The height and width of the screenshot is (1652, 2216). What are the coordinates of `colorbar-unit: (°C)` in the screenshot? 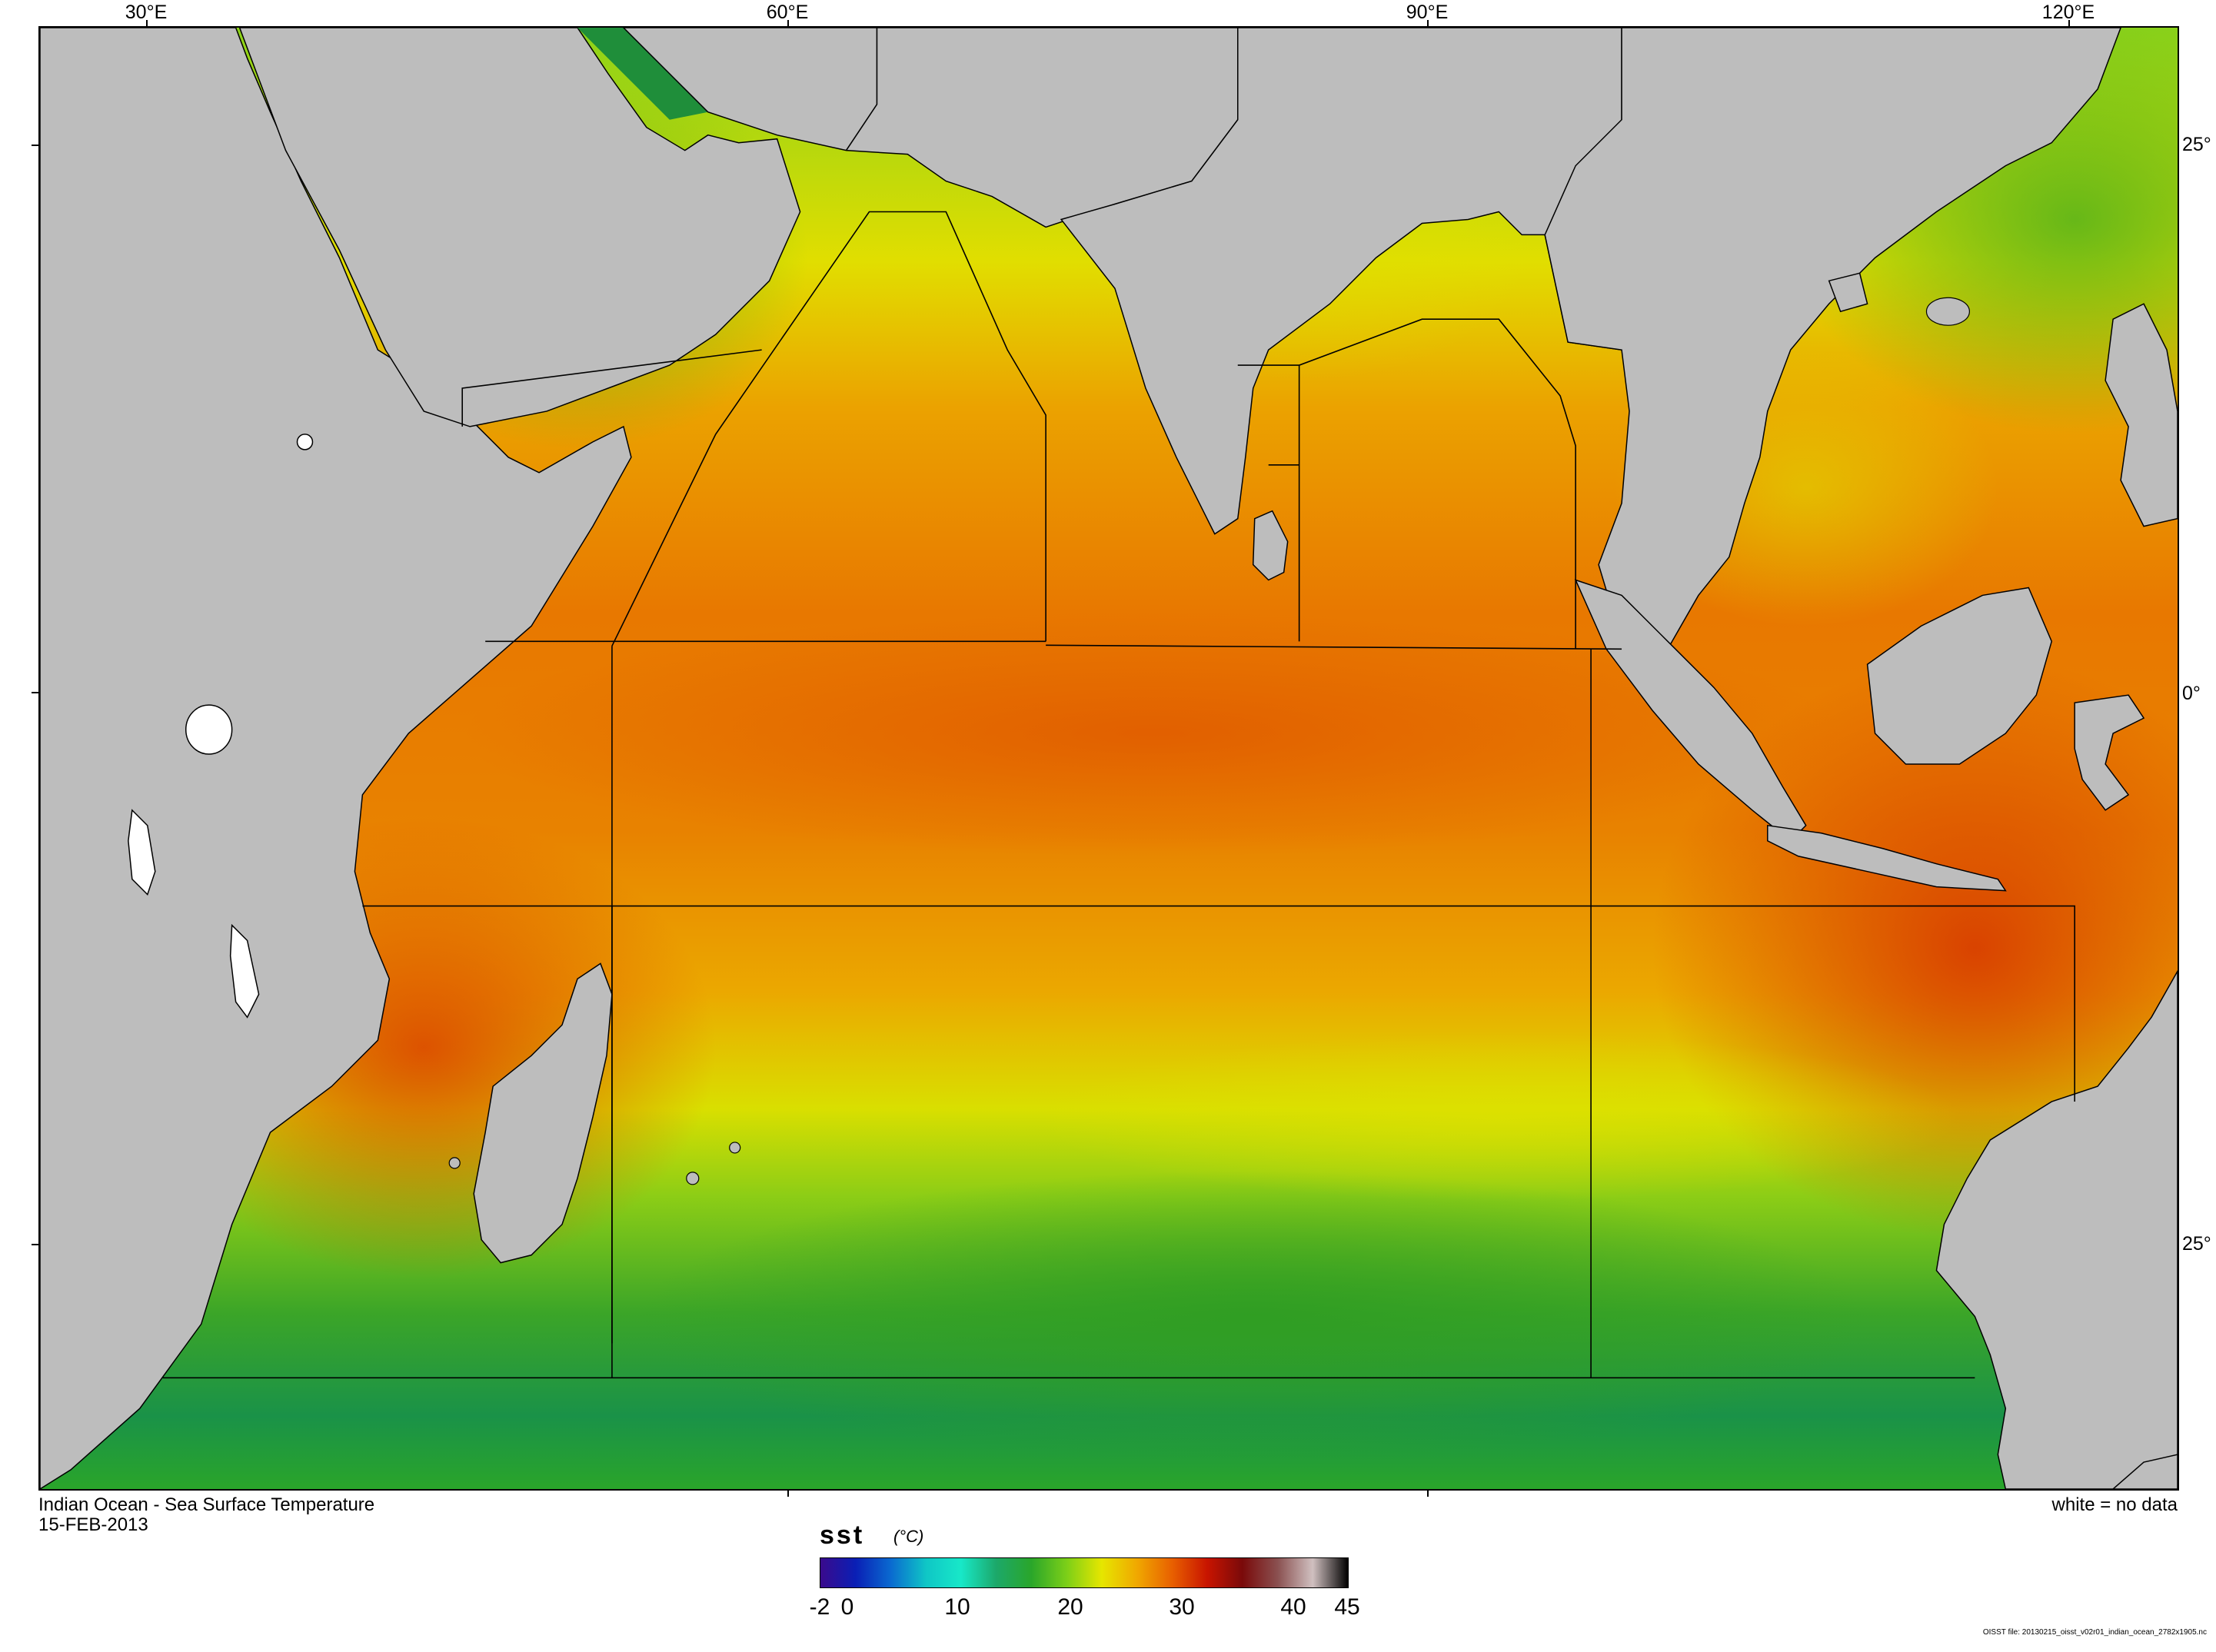 It's located at (909, 1536).